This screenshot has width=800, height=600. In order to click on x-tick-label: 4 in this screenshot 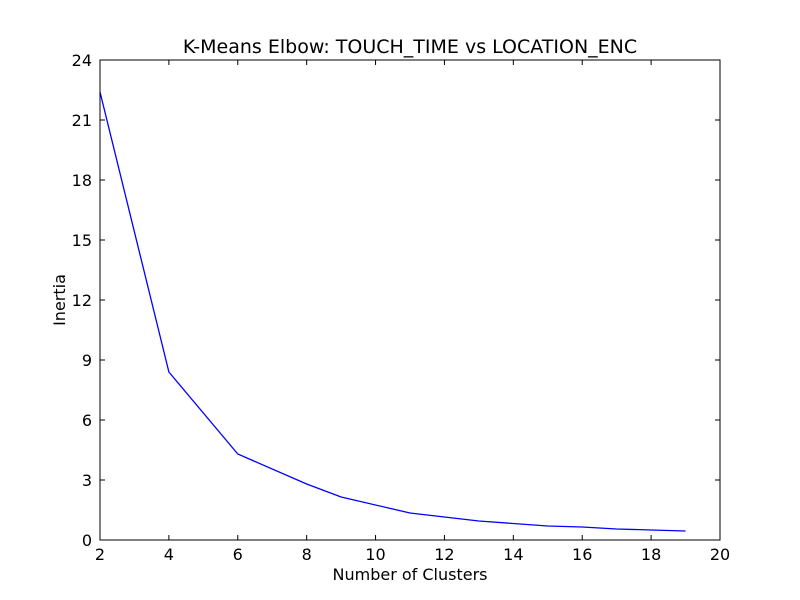, I will do `click(169, 554)`.